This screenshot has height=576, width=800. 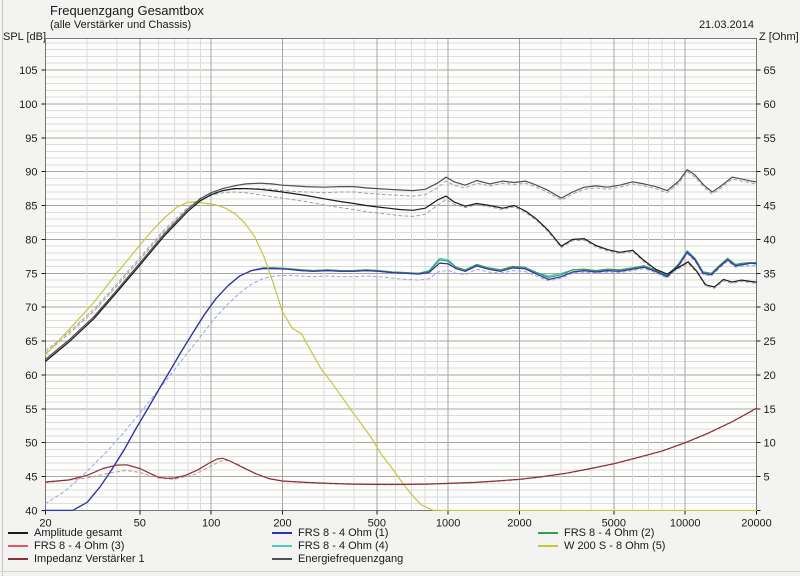 I want to click on spl-tick-label: 70, so click(x=31, y=308).